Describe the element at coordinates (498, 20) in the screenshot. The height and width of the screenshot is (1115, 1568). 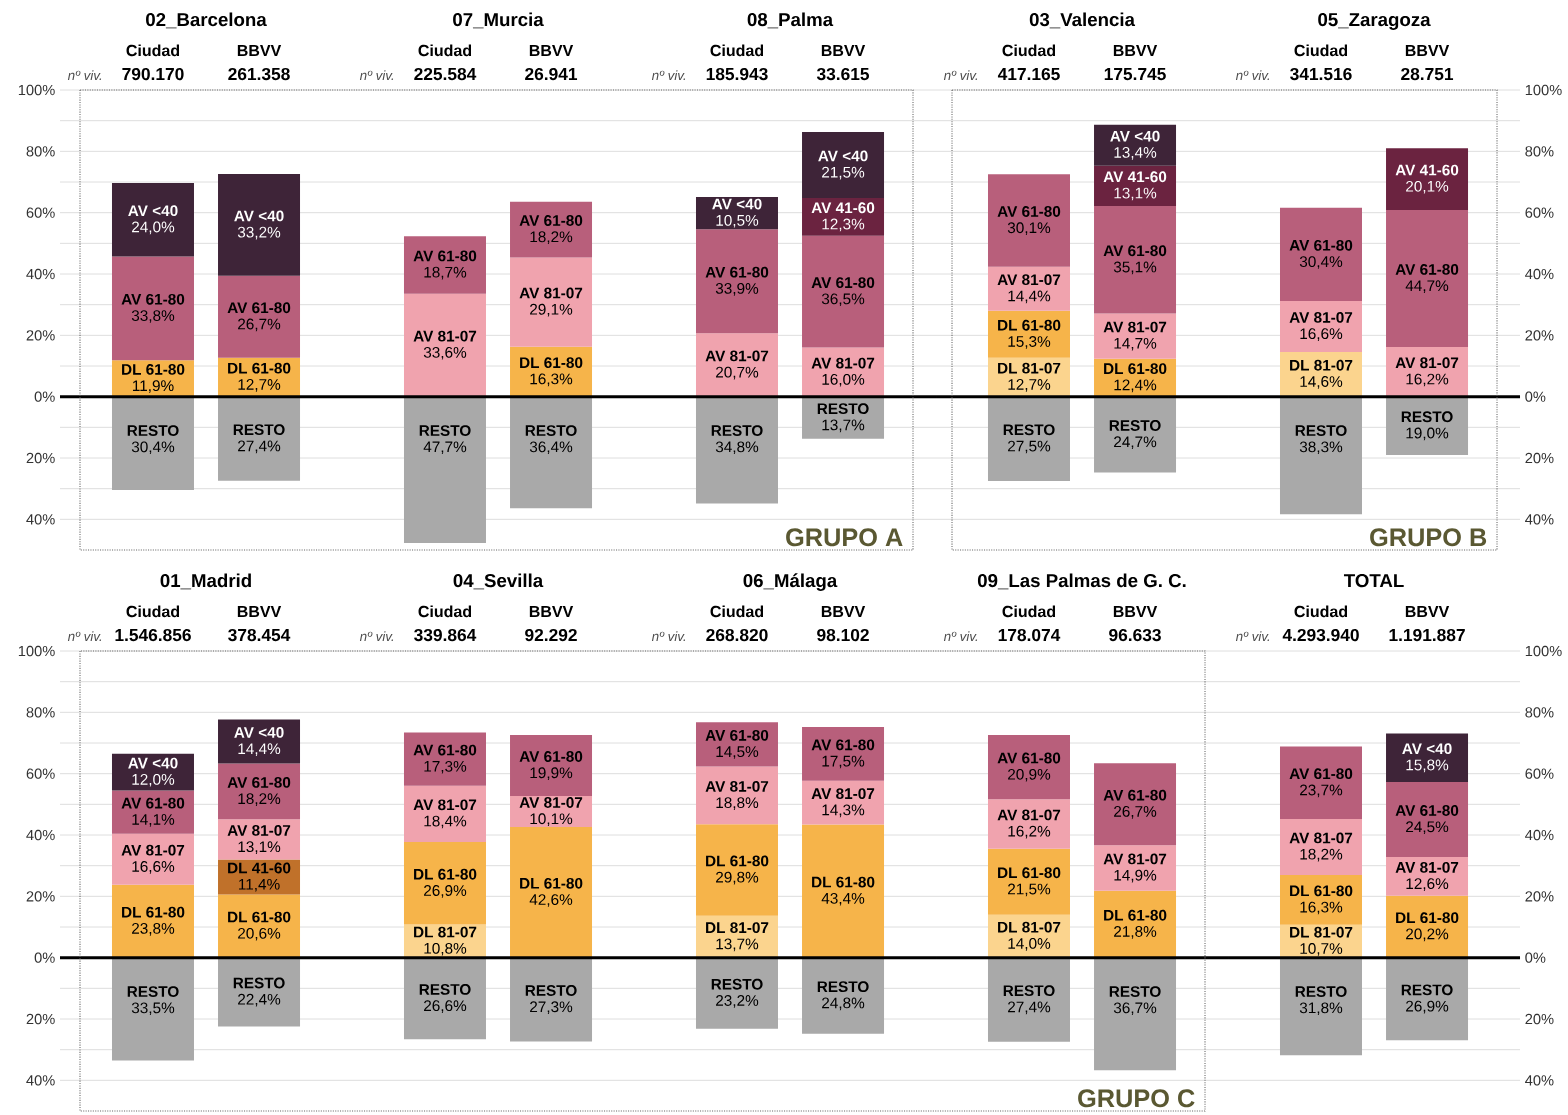
I see `chart-title: 07_Murcia` at that location.